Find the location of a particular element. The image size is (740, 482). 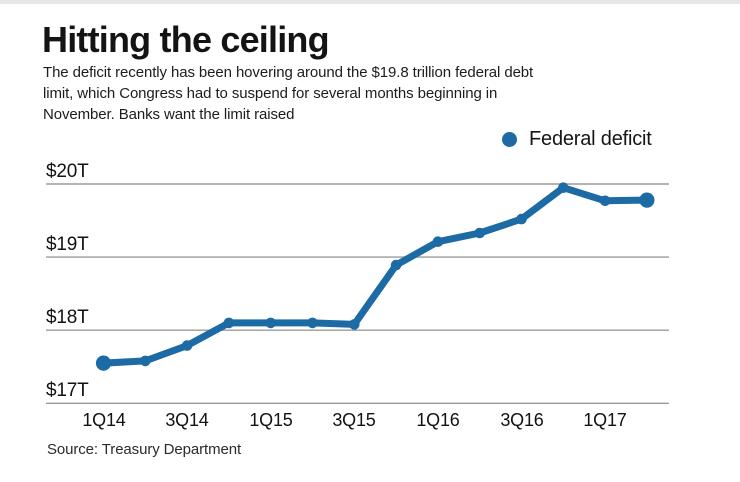

chart-legend: Federal deficit is located at coordinates (577, 139).